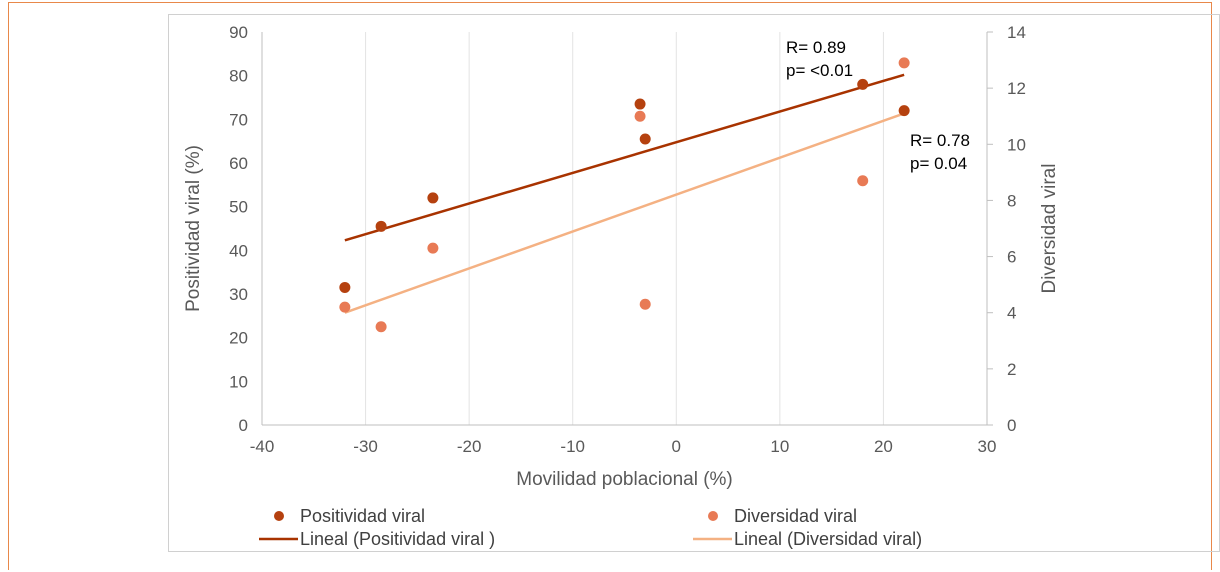 The image size is (1220, 572). I want to click on y-tick-label: 60, so click(238, 163).